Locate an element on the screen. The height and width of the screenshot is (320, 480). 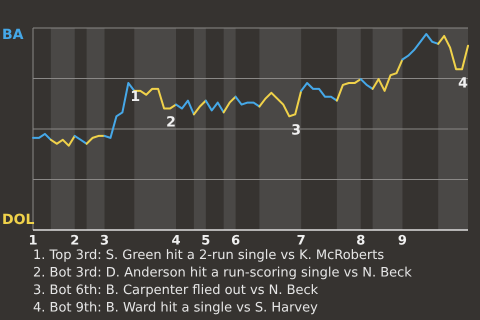
x-tick-label: 4 is located at coordinates (176, 241).